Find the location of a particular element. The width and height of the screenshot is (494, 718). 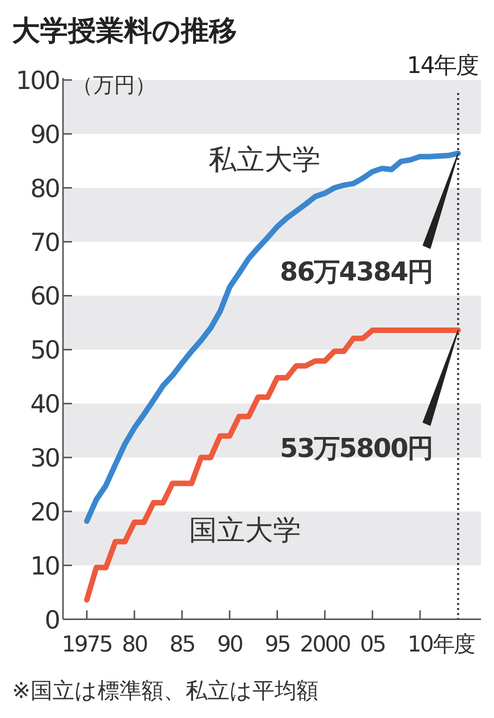

annotation: 86万4384円 is located at coordinates (356, 272).